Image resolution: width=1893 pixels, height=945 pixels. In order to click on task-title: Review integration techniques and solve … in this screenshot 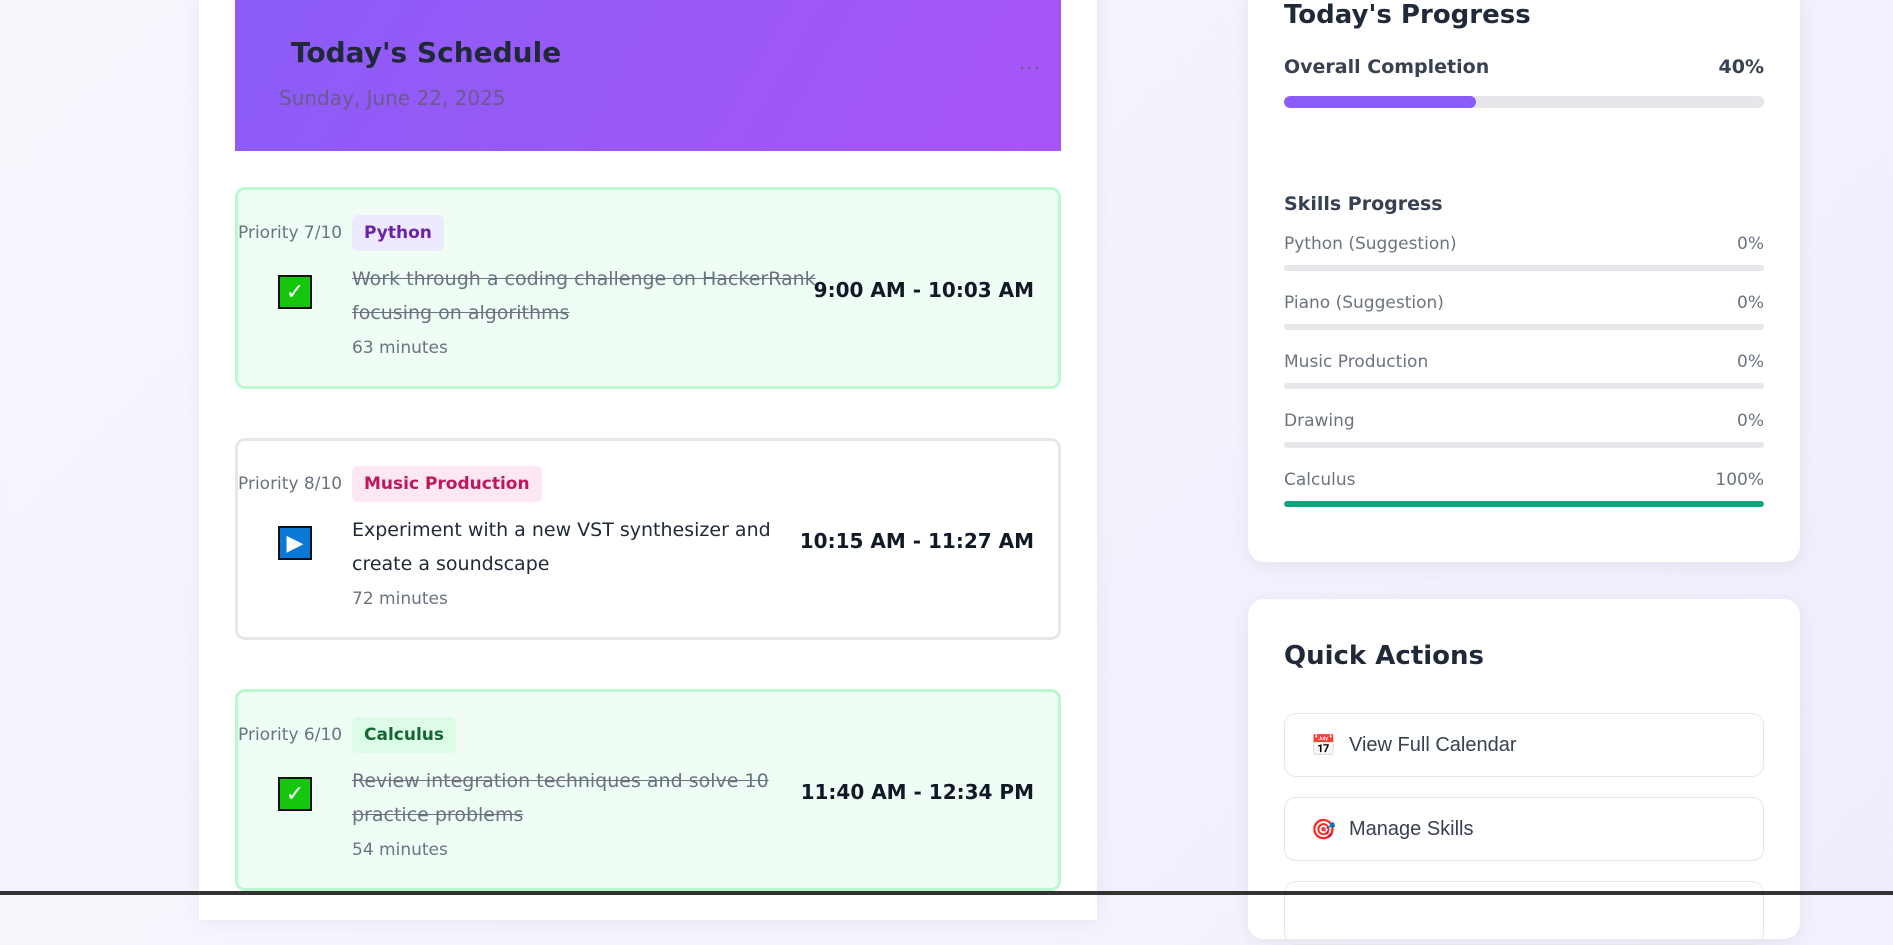, I will do `click(560, 798)`.